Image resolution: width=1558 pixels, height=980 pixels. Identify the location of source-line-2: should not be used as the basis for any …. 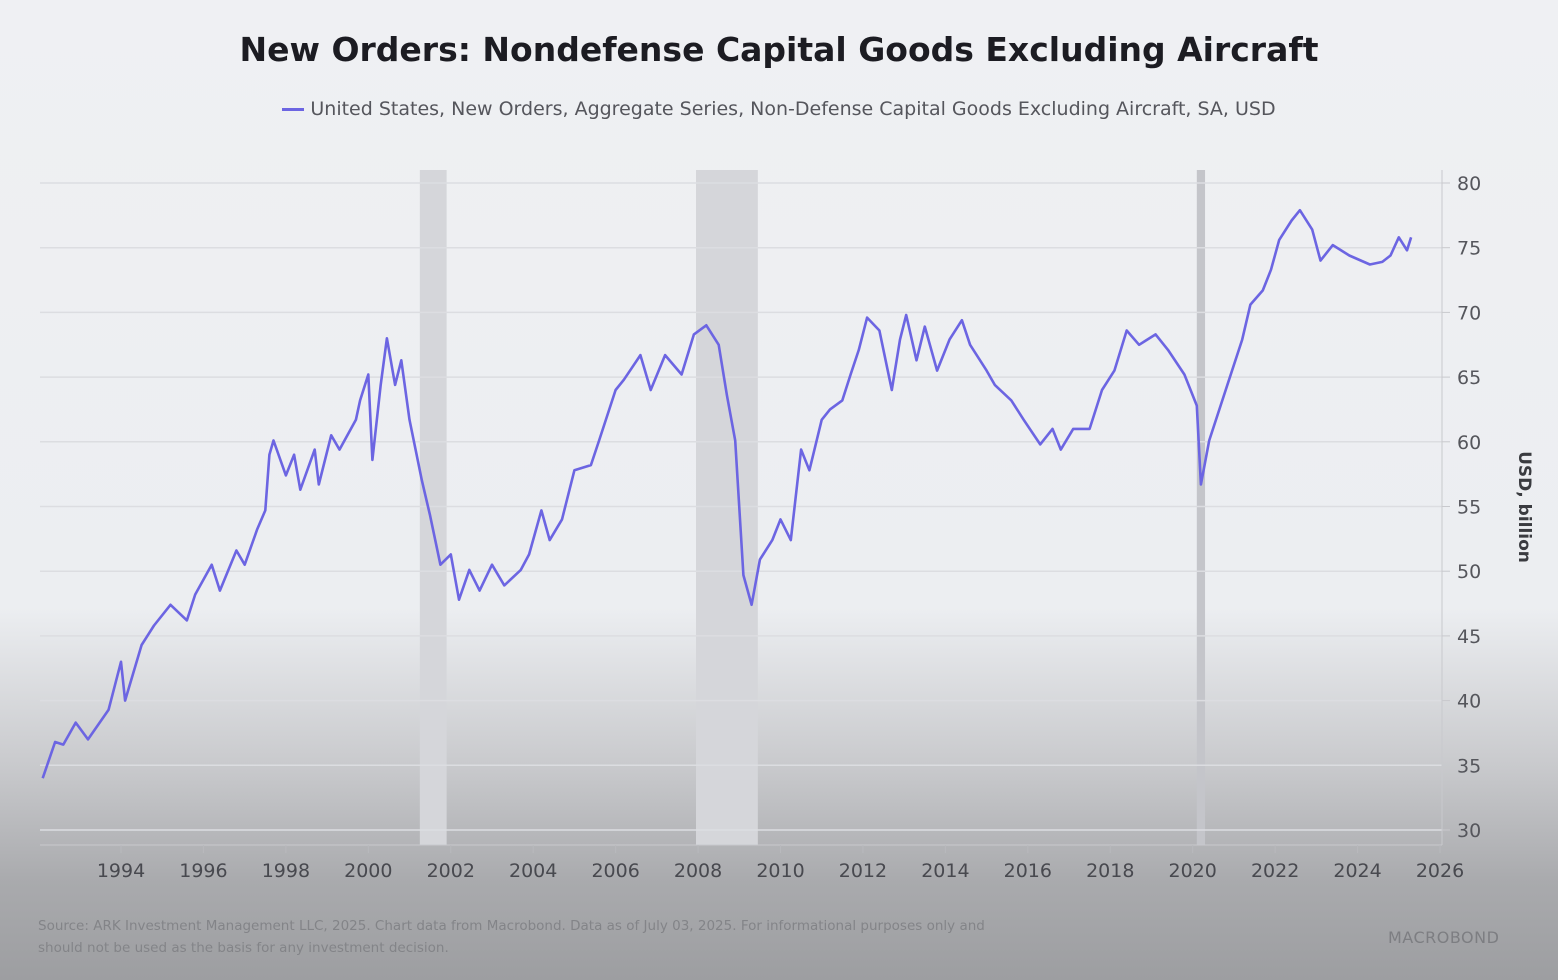
(243, 948).